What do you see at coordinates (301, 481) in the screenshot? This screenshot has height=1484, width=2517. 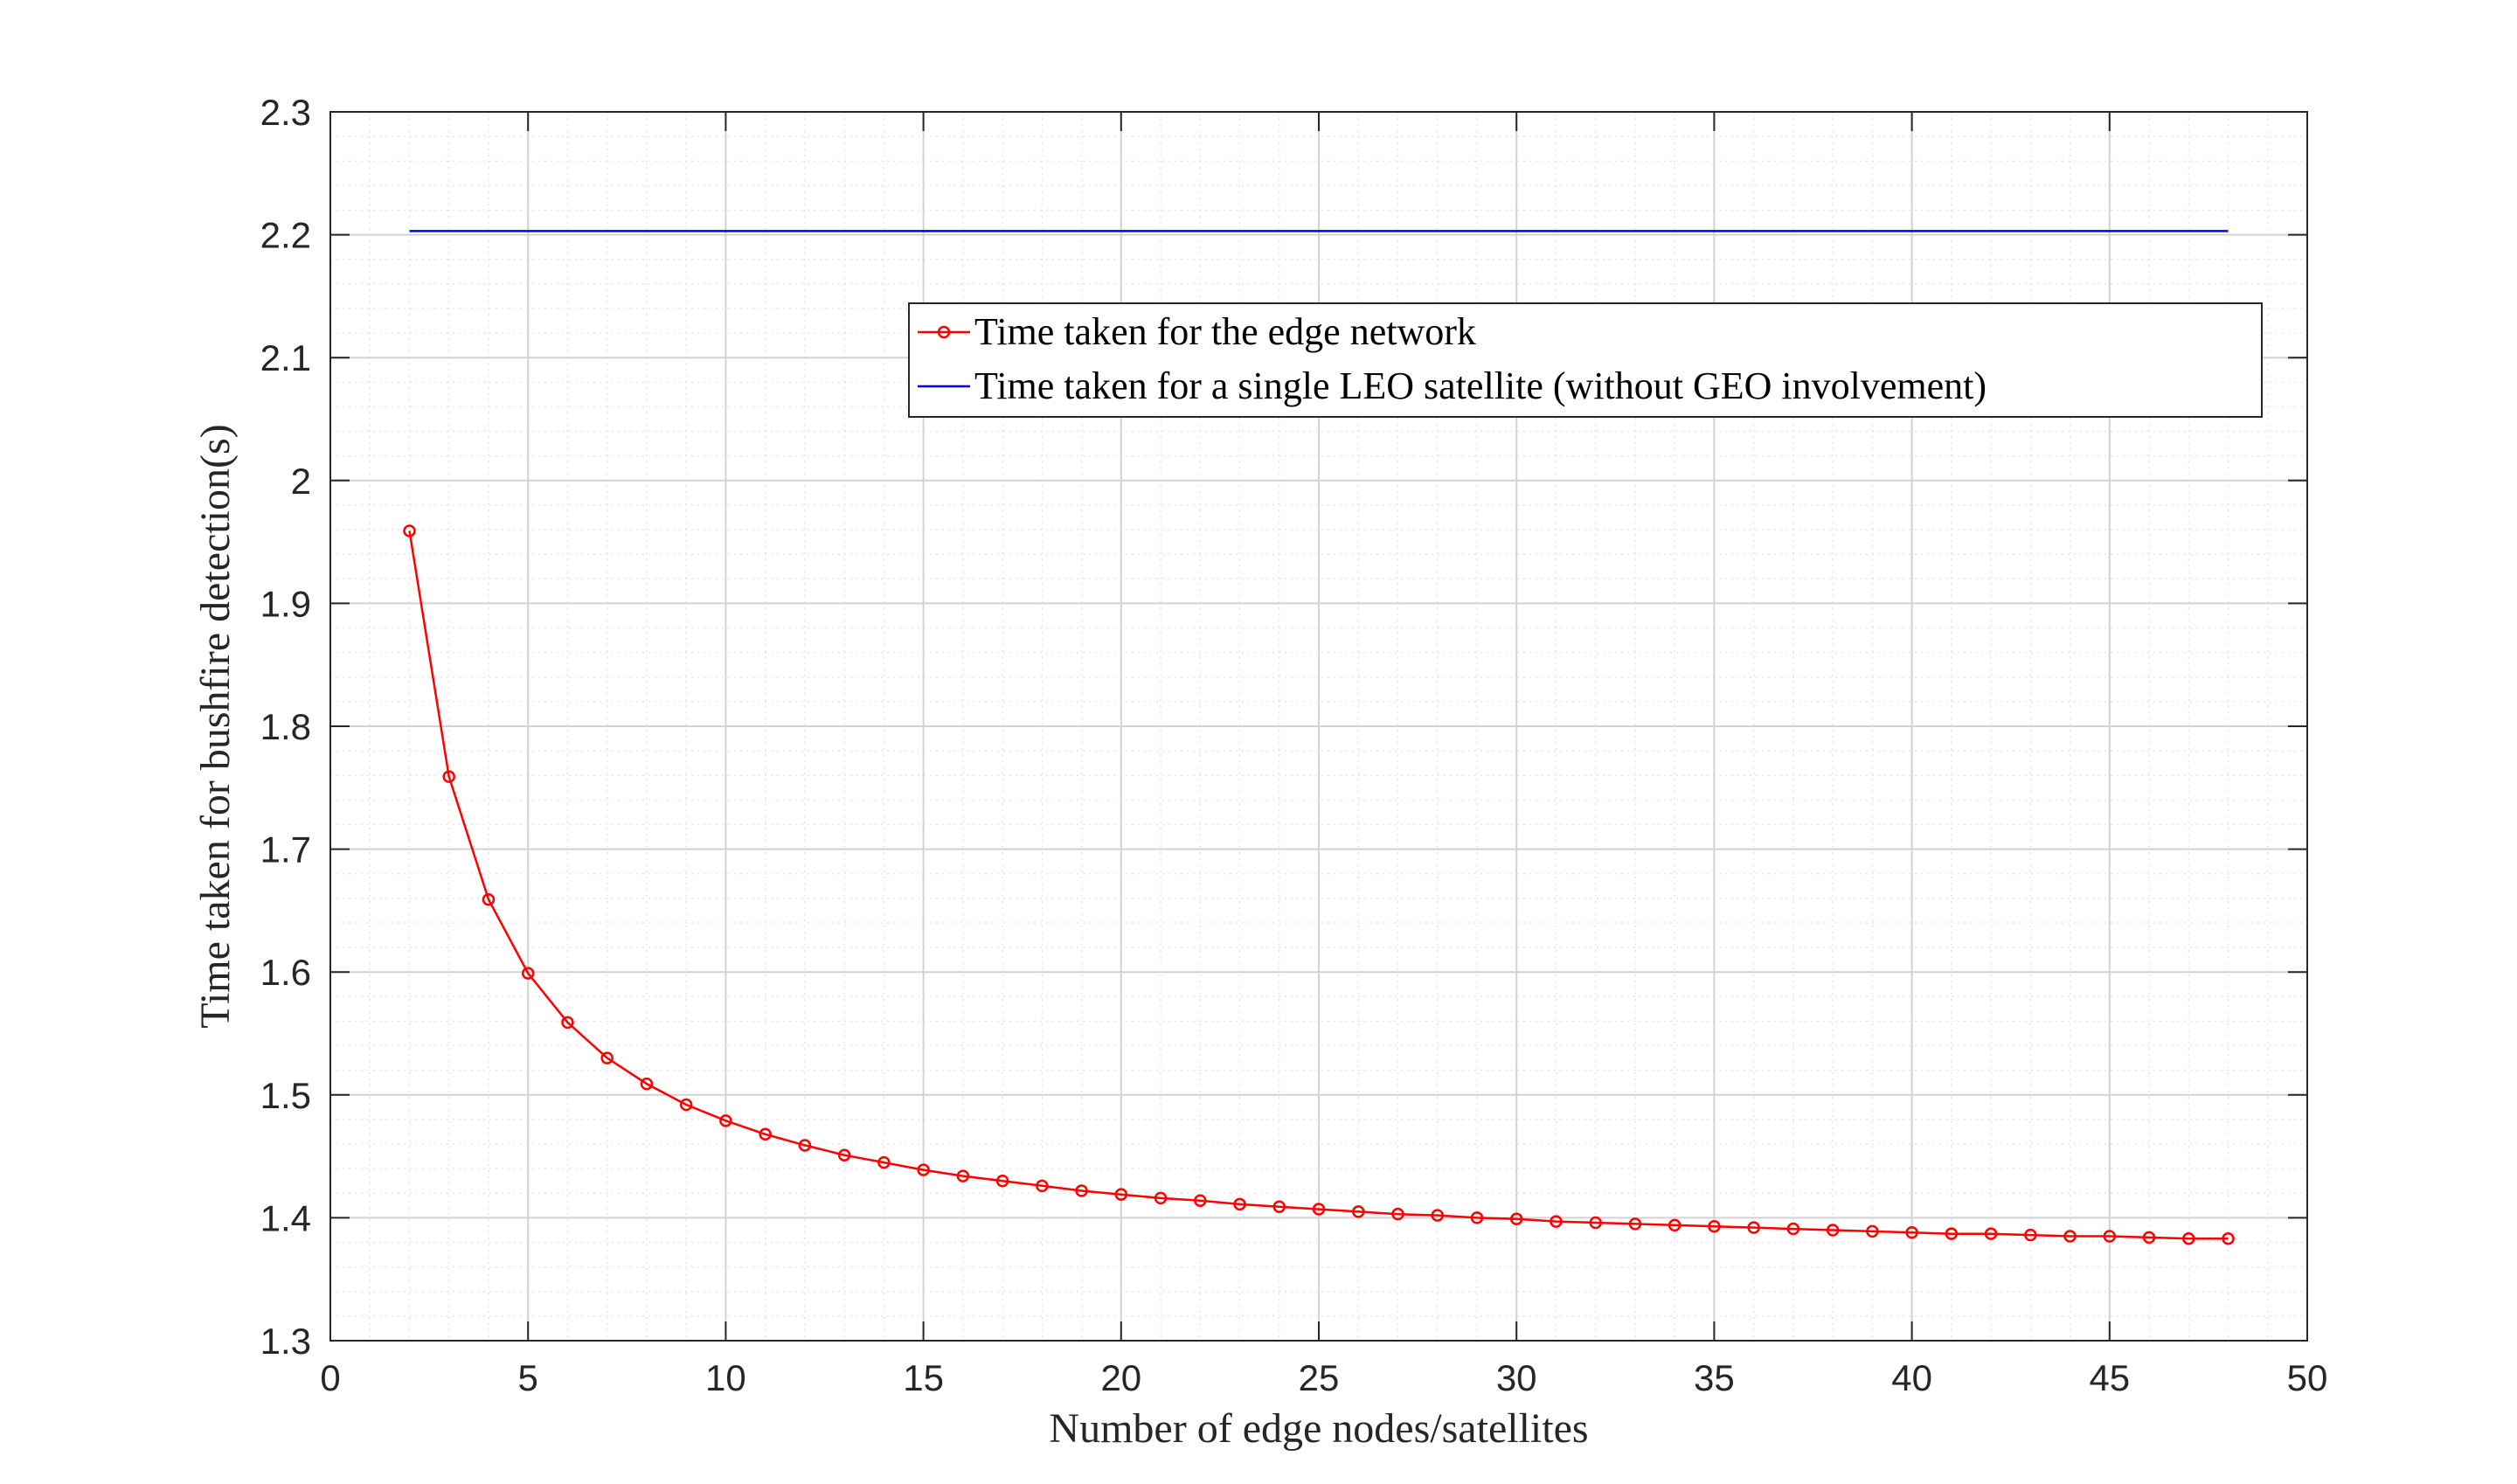 I see `y-tick-label: 2` at bounding box center [301, 481].